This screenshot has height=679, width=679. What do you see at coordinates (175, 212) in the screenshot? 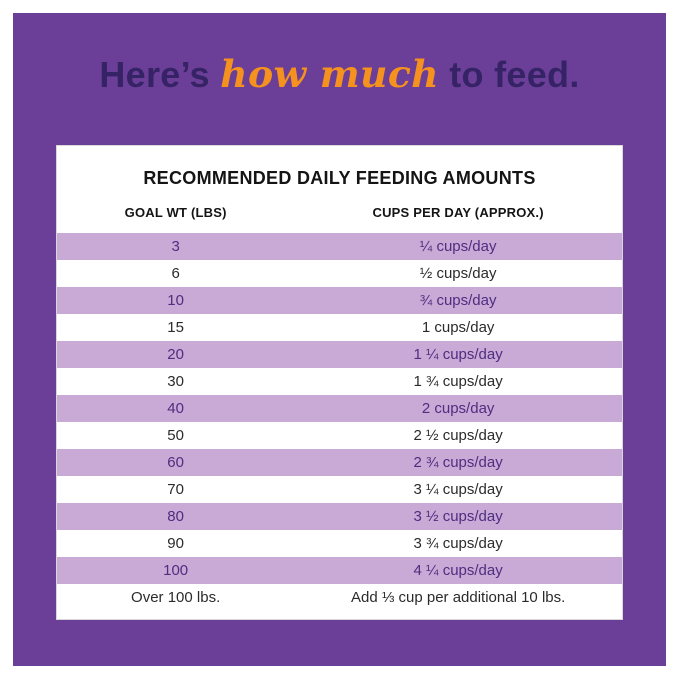
I see `column-header-goal-weight: GOAL WT (LBS)` at bounding box center [175, 212].